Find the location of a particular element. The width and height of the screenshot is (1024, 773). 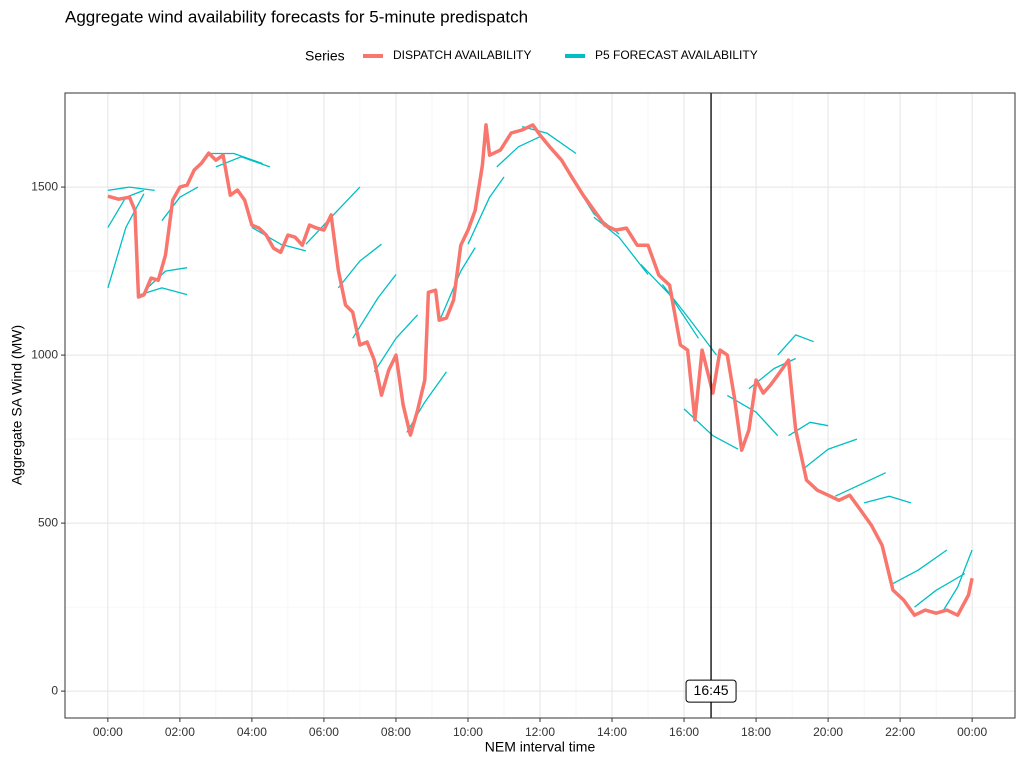

y-tick-label: 1000 is located at coordinates (44, 354).